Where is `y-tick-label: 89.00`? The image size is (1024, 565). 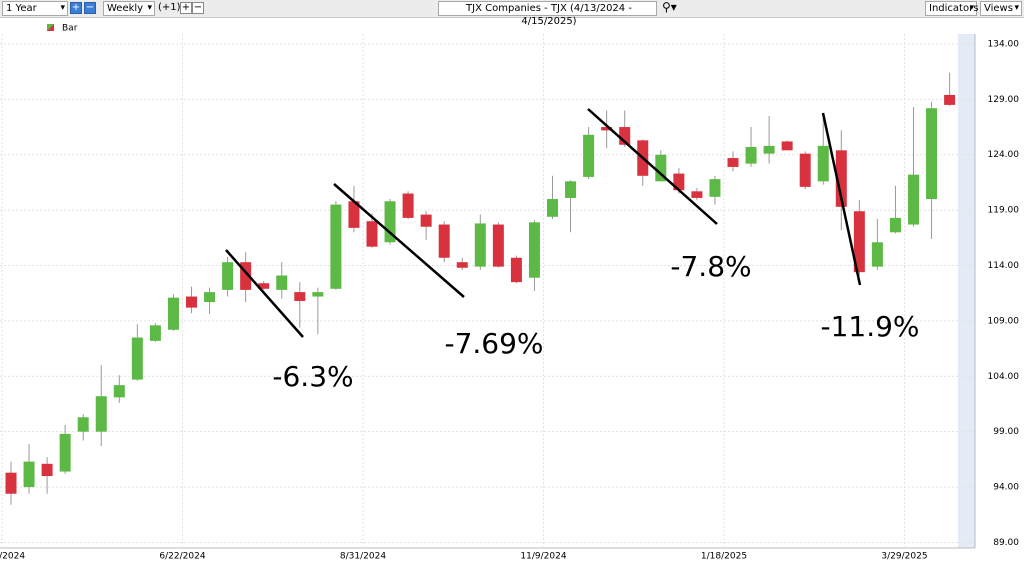
y-tick-label: 89.00 is located at coordinates (1006, 543).